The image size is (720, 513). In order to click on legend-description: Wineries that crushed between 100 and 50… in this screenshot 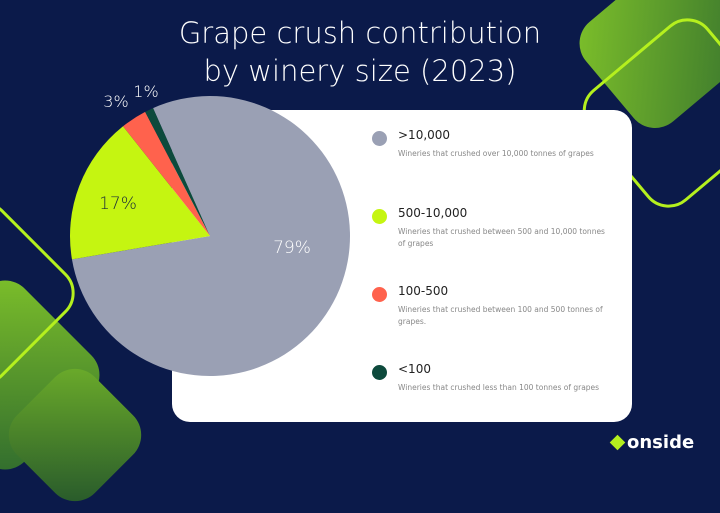, I will do `click(500, 315)`.